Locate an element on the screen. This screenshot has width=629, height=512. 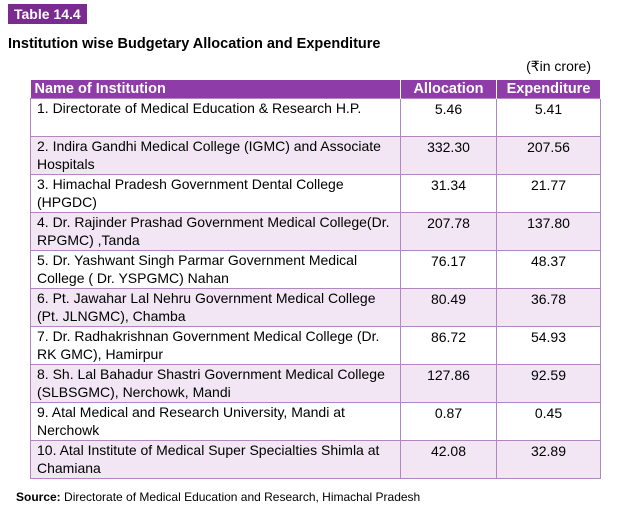
allocation-value: 76.17 is located at coordinates (448, 269).